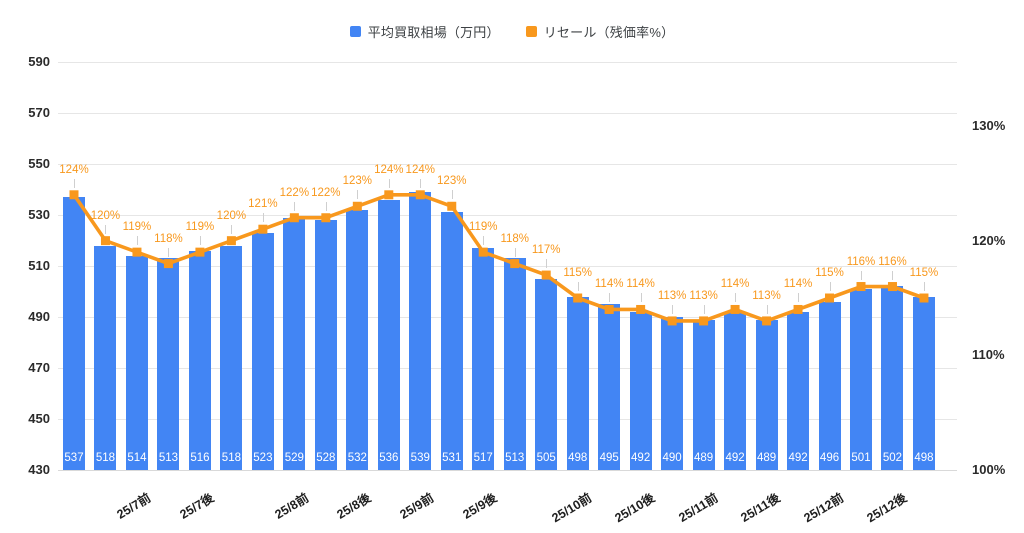 The image size is (1024, 533). I want to click on x-axis-label: 25/9後, so click(480, 506).